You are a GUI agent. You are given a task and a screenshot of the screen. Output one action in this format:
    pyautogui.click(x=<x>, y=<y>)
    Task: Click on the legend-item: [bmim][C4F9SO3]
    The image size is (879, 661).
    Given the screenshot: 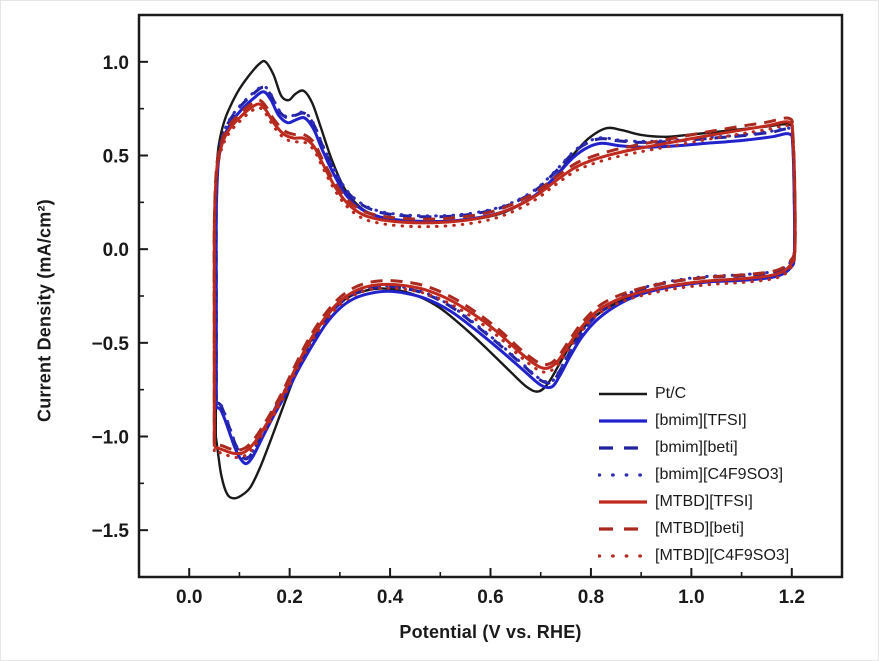 What is the action you would take?
    pyautogui.click(x=693, y=474)
    